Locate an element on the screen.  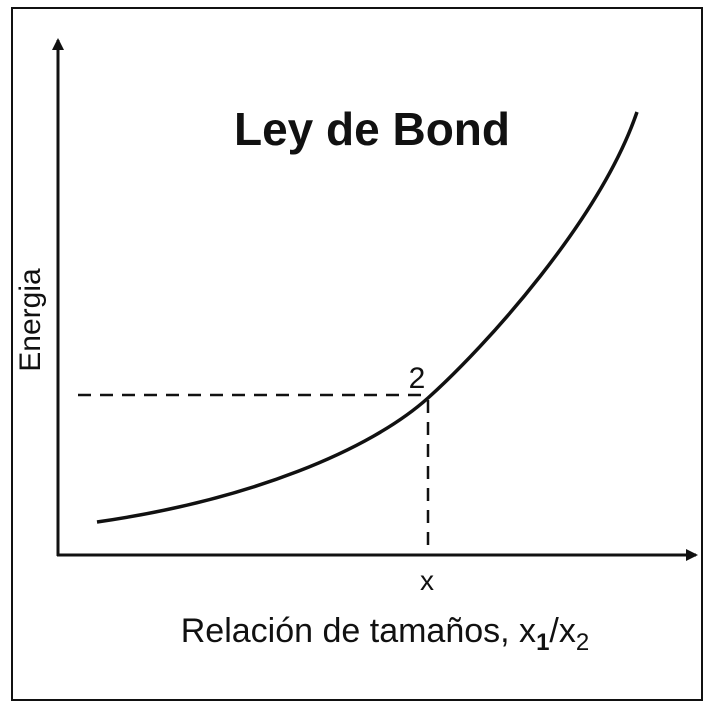
x-axis-label: Relación de tamaños, x1/x2 is located at coordinates (385, 634).